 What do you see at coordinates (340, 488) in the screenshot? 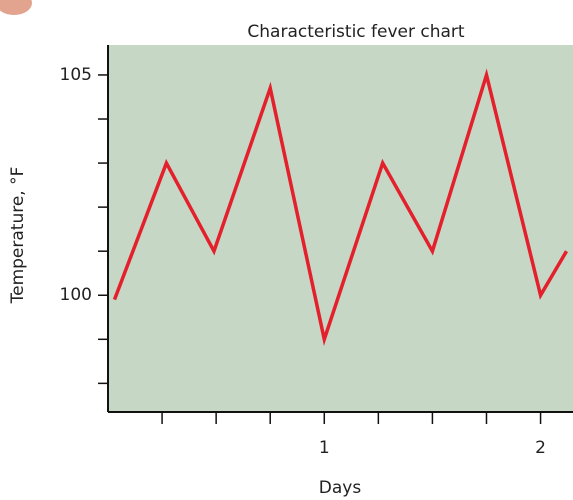
I see `x-axis-label: Days` at bounding box center [340, 488].